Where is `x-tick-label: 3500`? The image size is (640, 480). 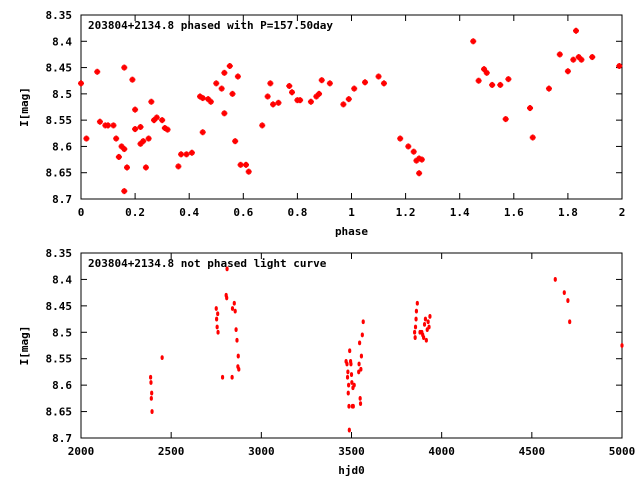 x-tick-label: 3500 is located at coordinates (351, 451).